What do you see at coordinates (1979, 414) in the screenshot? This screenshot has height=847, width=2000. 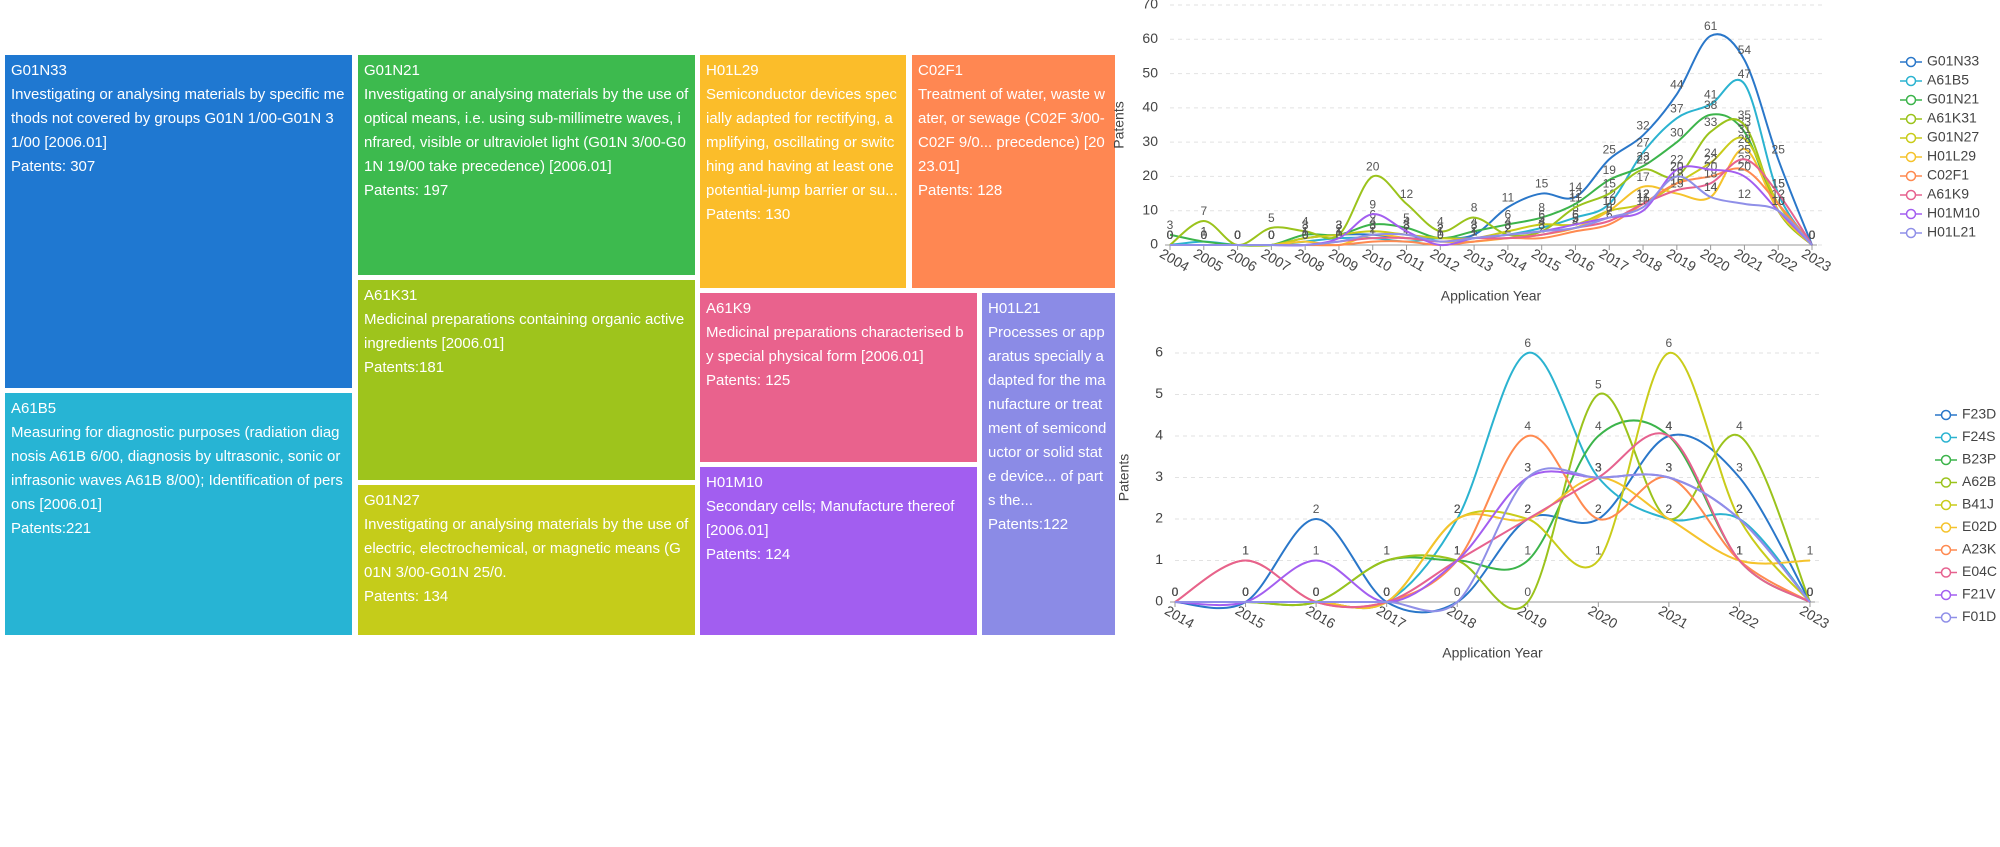 I see `legend-label: F23D` at bounding box center [1979, 414].